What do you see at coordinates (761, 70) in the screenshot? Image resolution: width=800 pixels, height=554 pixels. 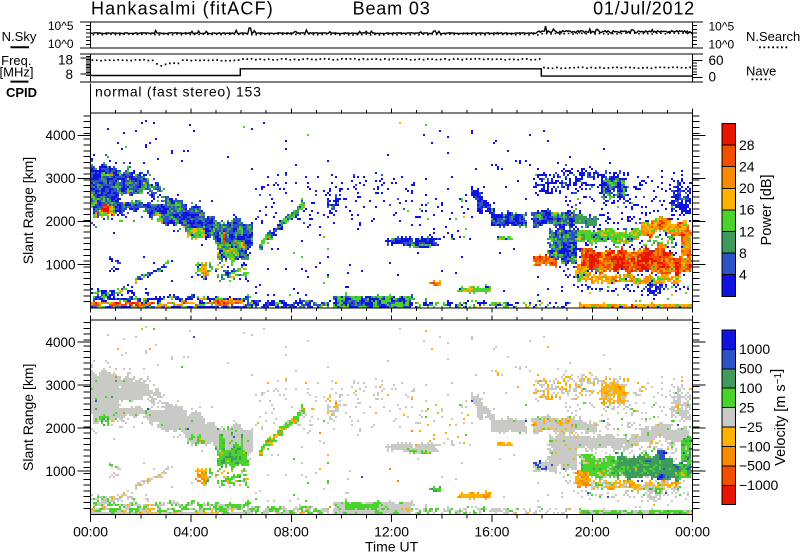 I see `svg-text: Nave` at bounding box center [761, 70].